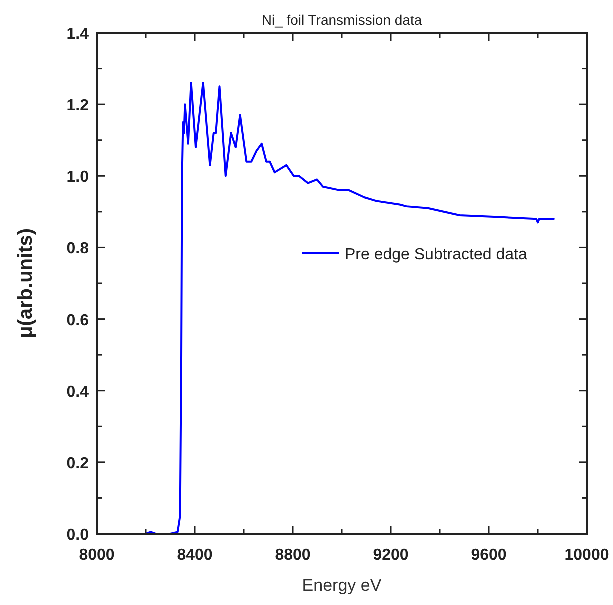 The width and height of the screenshot is (613, 605). What do you see at coordinates (78, 249) in the screenshot?
I see `y-tick-label: 0.8` at bounding box center [78, 249].